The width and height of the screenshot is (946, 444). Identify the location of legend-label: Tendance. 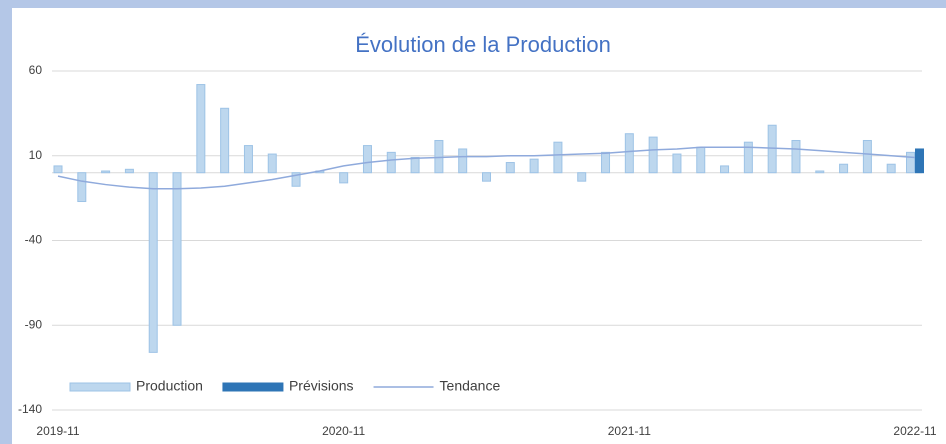
(470, 386).